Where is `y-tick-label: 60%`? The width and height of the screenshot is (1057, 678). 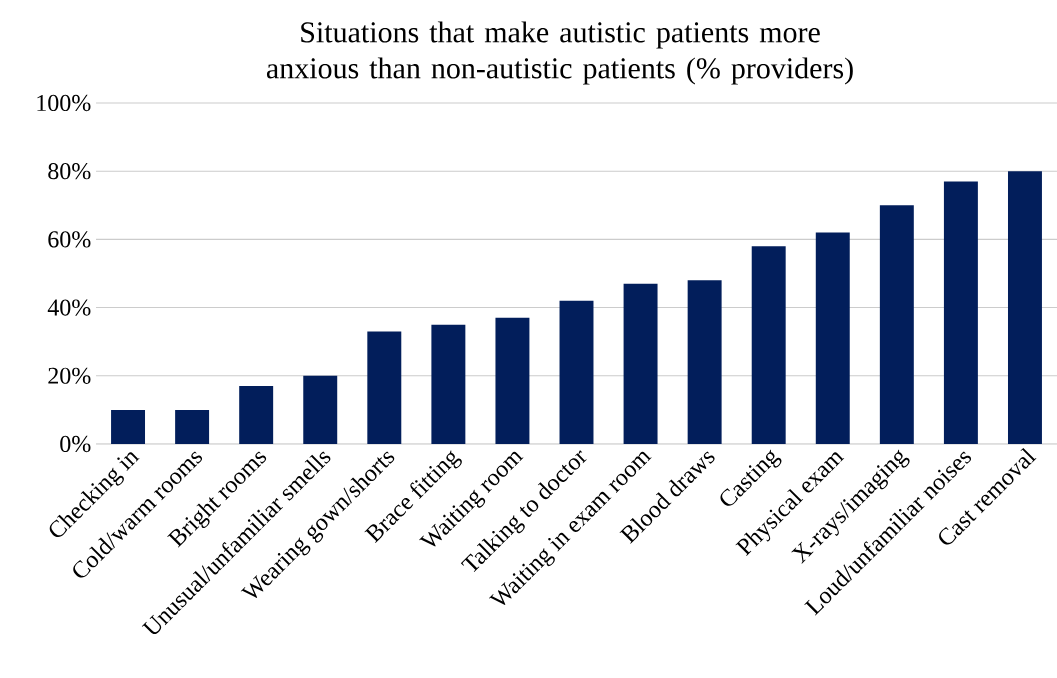
y-tick-label: 60% is located at coordinates (69, 239).